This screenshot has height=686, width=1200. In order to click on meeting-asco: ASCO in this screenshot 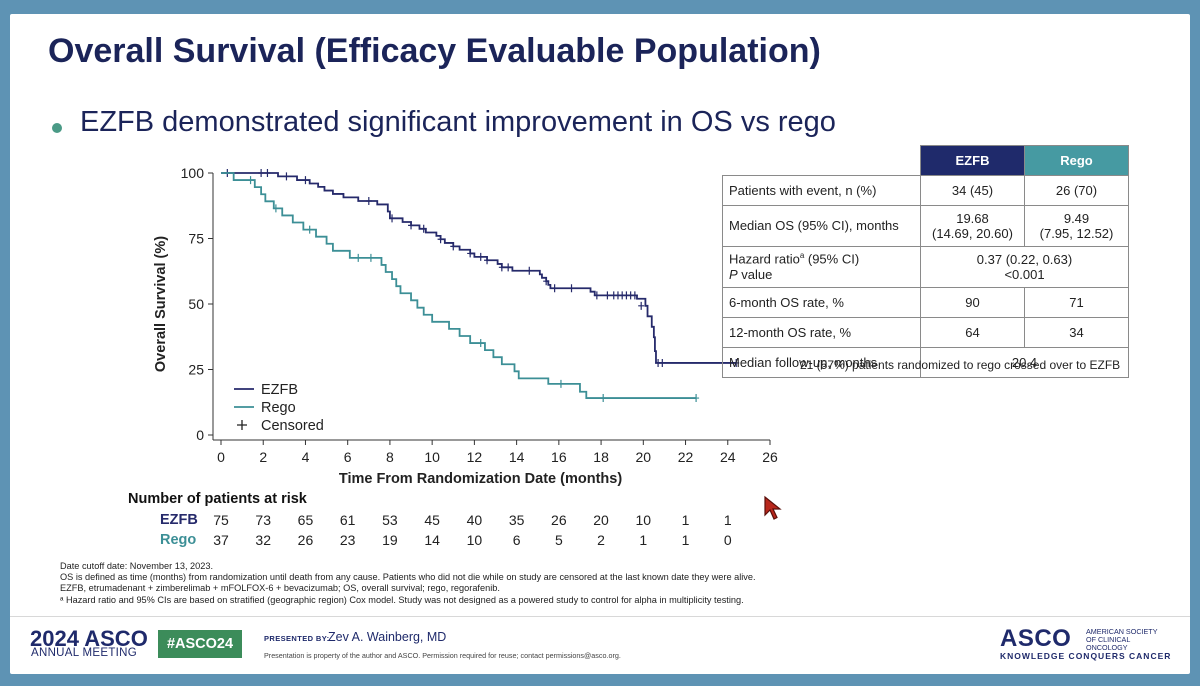, I will do `click(116, 638)`.